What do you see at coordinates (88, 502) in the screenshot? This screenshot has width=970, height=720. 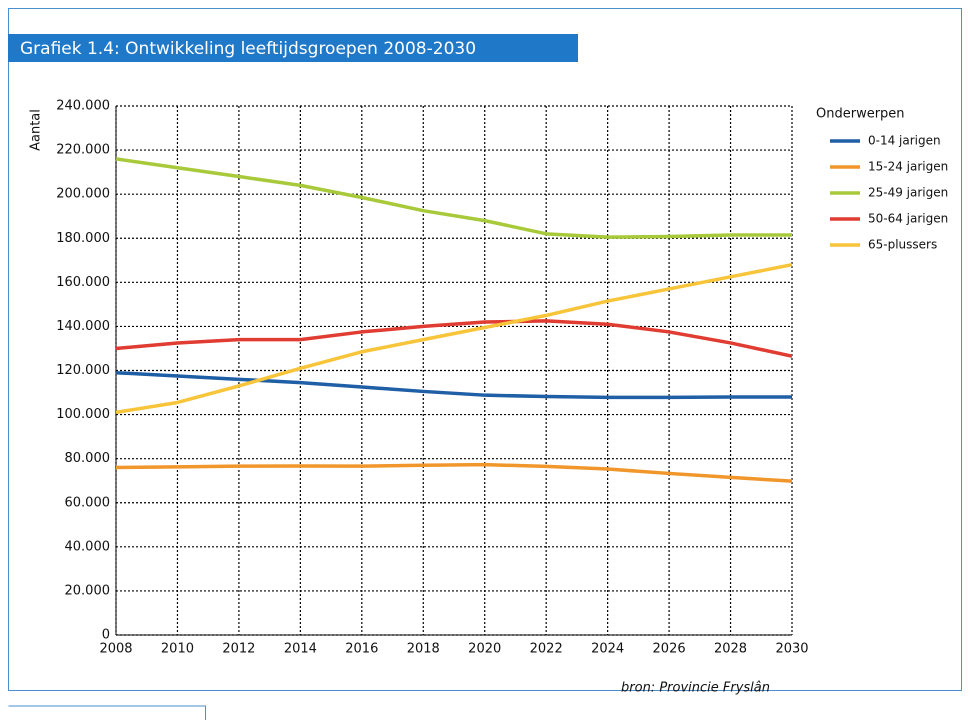 I see `y-tick-label: 60.000` at bounding box center [88, 502].